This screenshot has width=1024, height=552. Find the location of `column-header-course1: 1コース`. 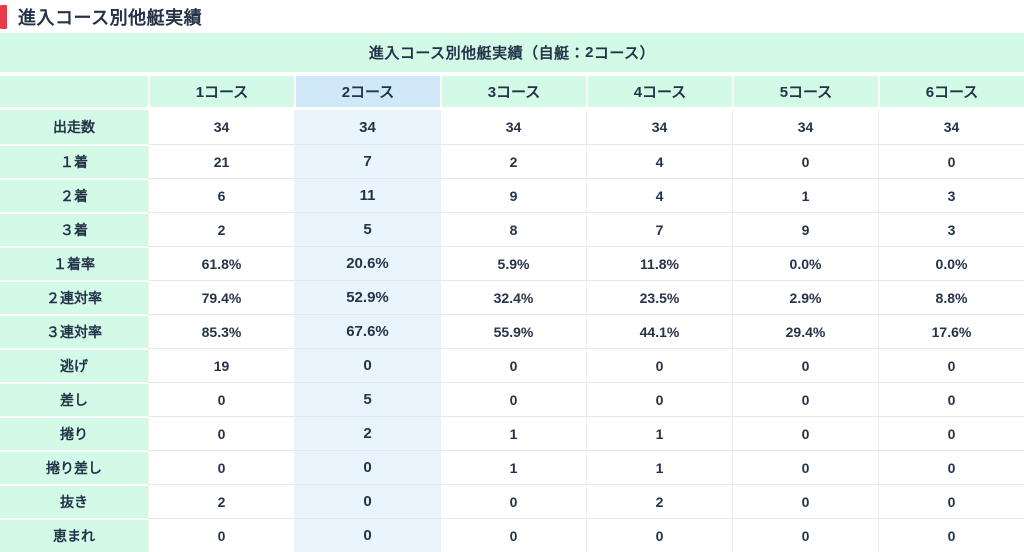

column-header-course1: 1コース is located at coordinates (221, 93).